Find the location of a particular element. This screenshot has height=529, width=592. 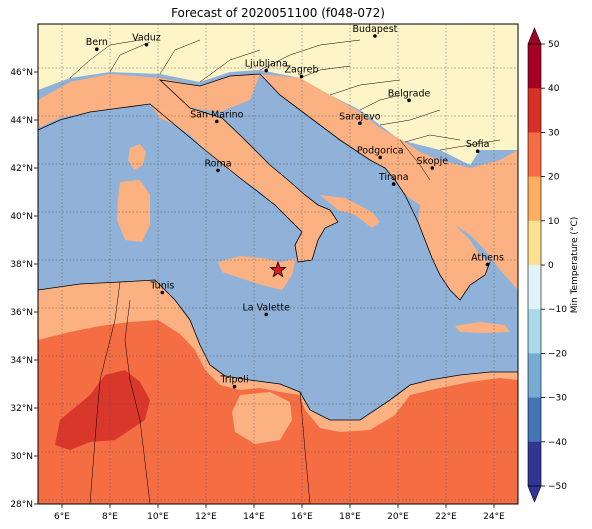

lat-tick-label: 36°N is located at coordinates (21, 313).